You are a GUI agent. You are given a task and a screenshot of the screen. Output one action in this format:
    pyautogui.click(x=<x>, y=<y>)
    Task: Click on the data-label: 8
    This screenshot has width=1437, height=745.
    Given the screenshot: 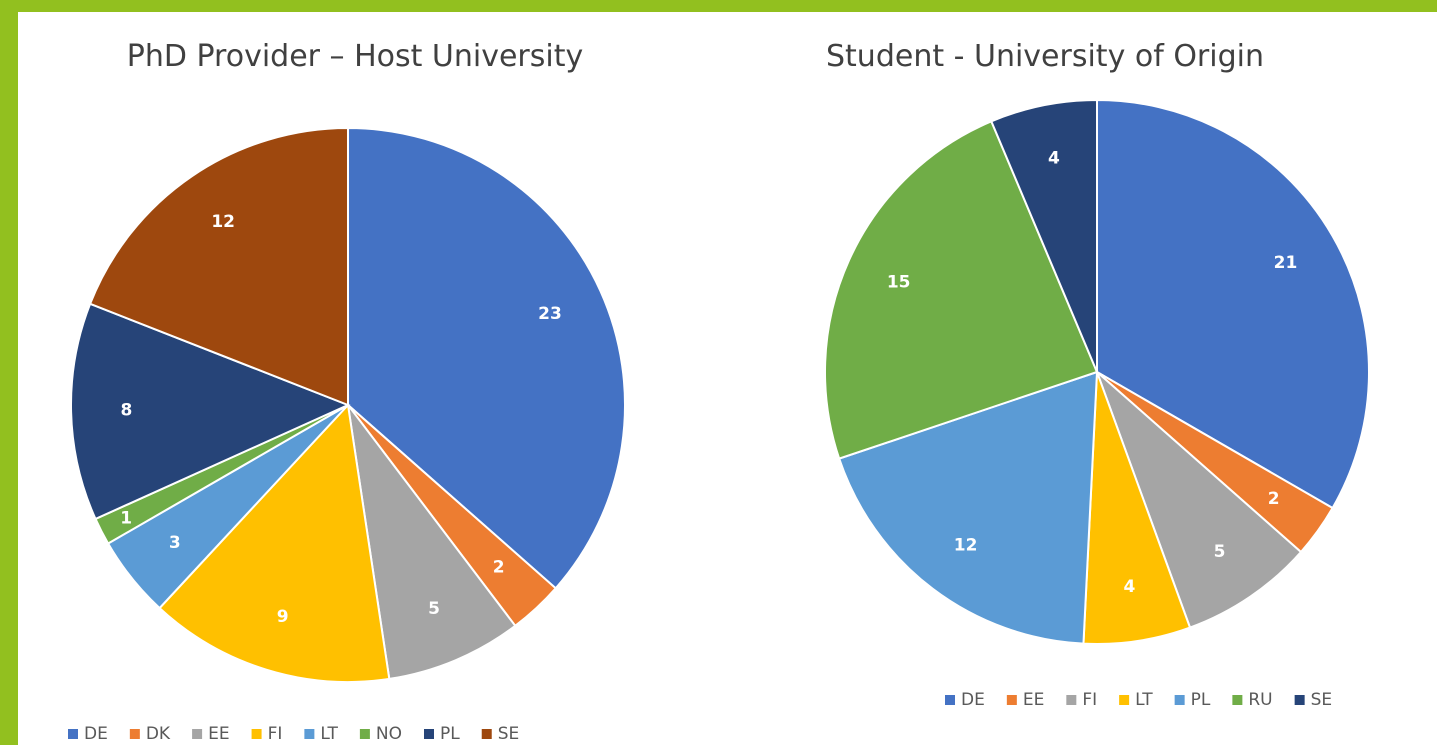 What is the action you would take?
    pyautogui.click(x=127, y=411)
    